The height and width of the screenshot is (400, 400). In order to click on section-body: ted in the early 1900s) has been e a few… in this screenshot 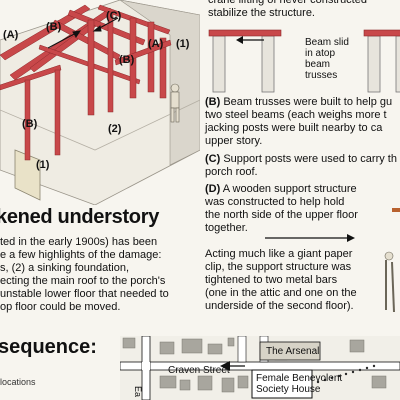, I will do `click(84, 274)`.